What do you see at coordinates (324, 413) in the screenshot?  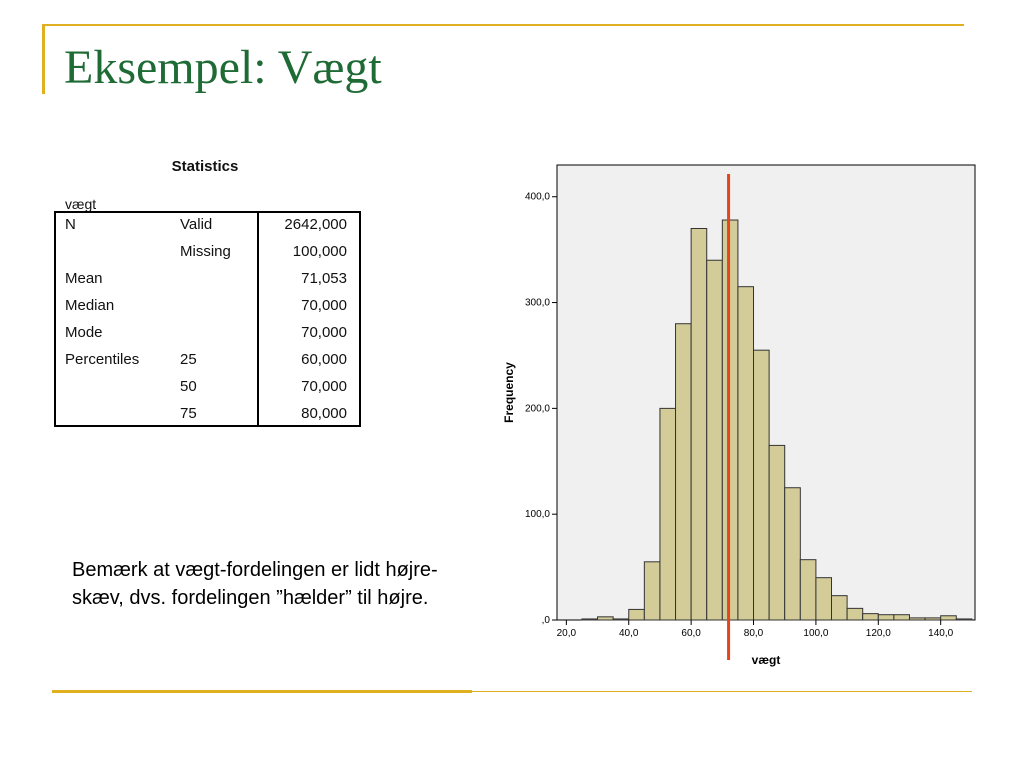 I see `stats-value: 80,000` at bounding box center [324, 413].